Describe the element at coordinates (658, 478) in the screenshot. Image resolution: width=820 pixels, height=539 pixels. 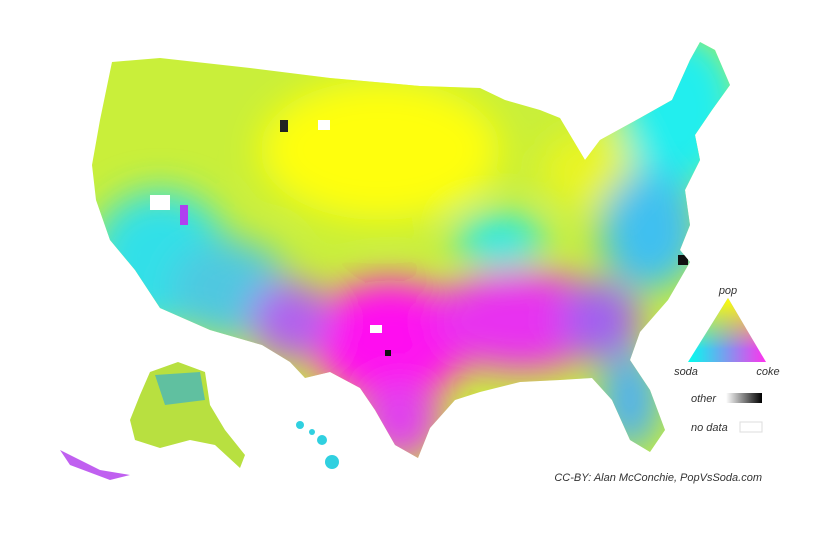
I see `credit: CC-BY: Alan McConchie, PopVsSoda.com` at that location.